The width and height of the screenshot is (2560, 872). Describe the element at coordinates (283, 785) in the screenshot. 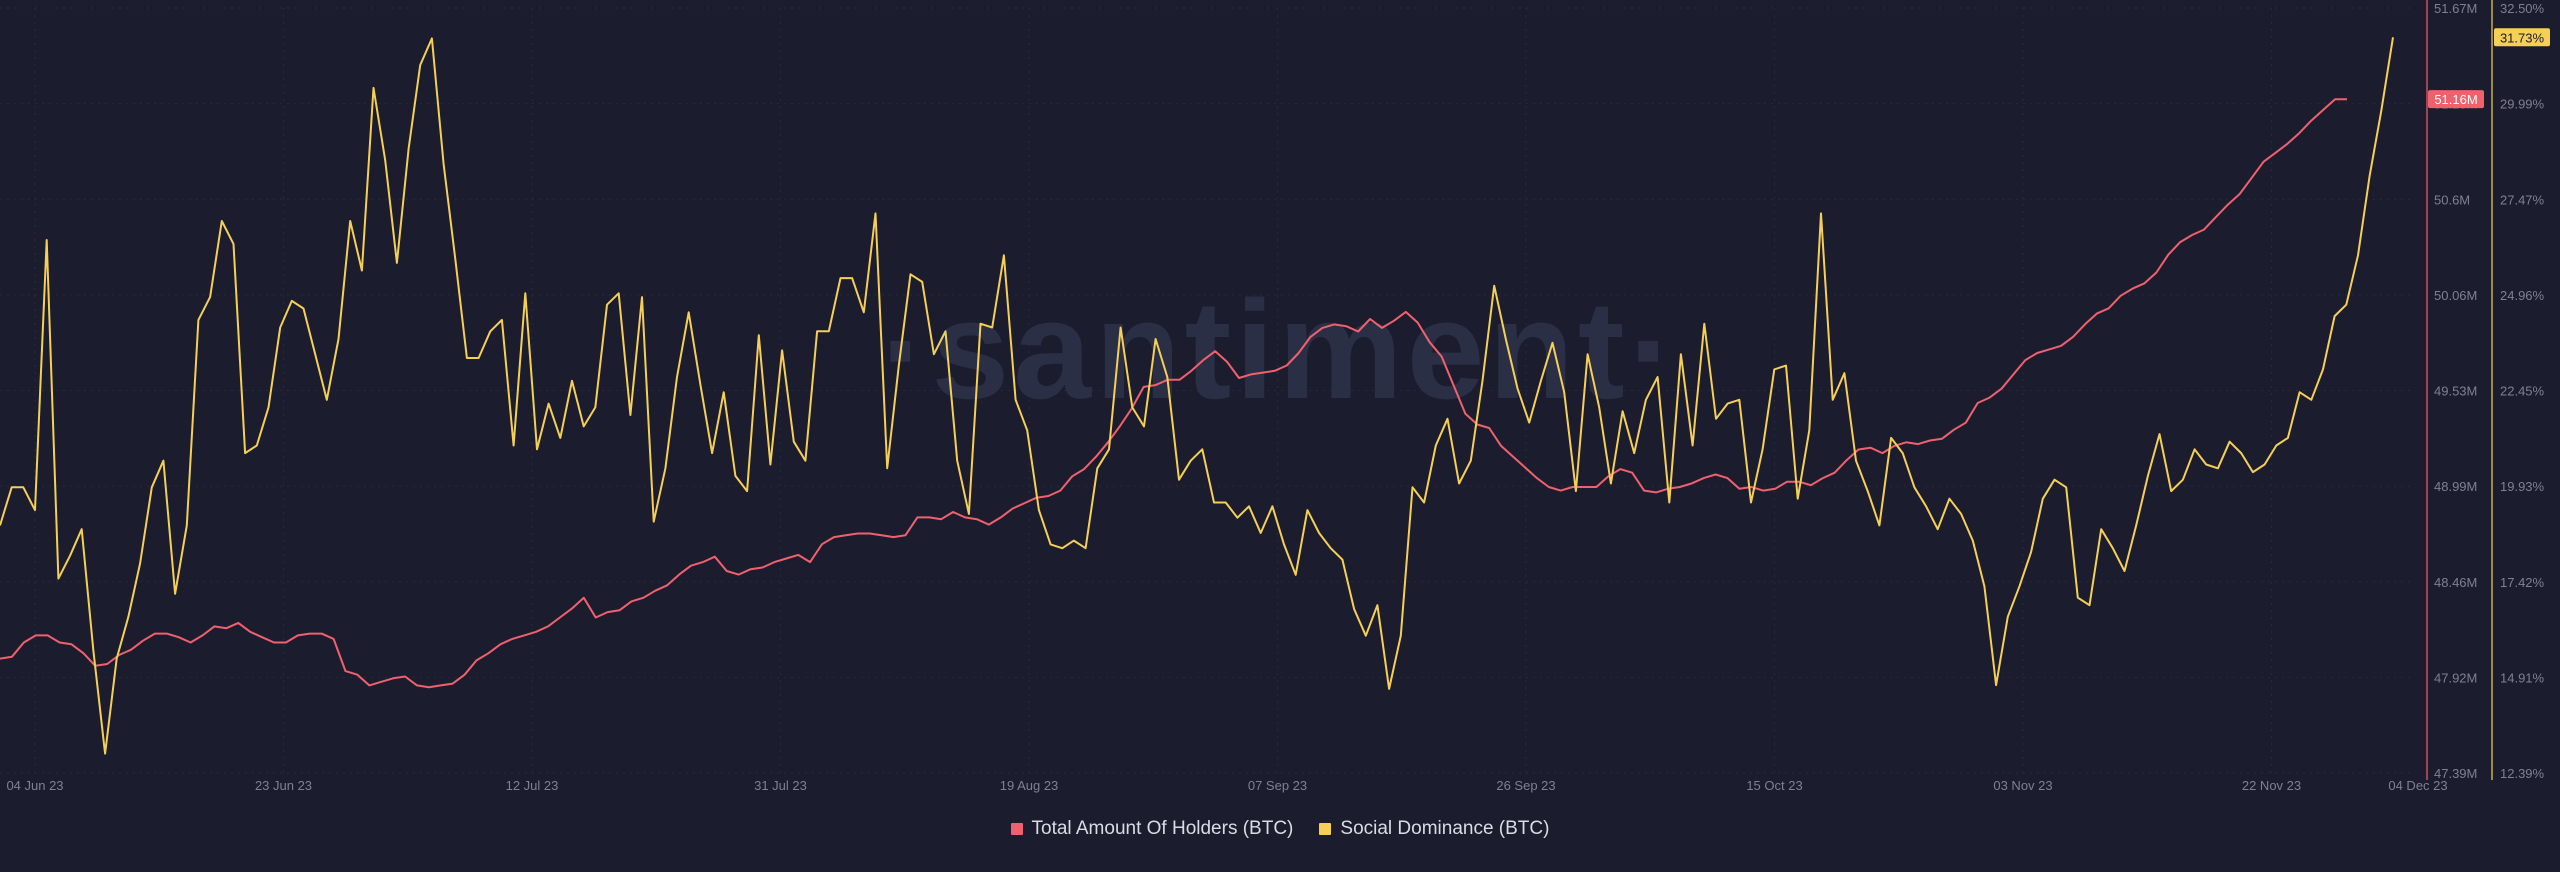

I see `x-tick-label: 23 Jun 23` at that location.